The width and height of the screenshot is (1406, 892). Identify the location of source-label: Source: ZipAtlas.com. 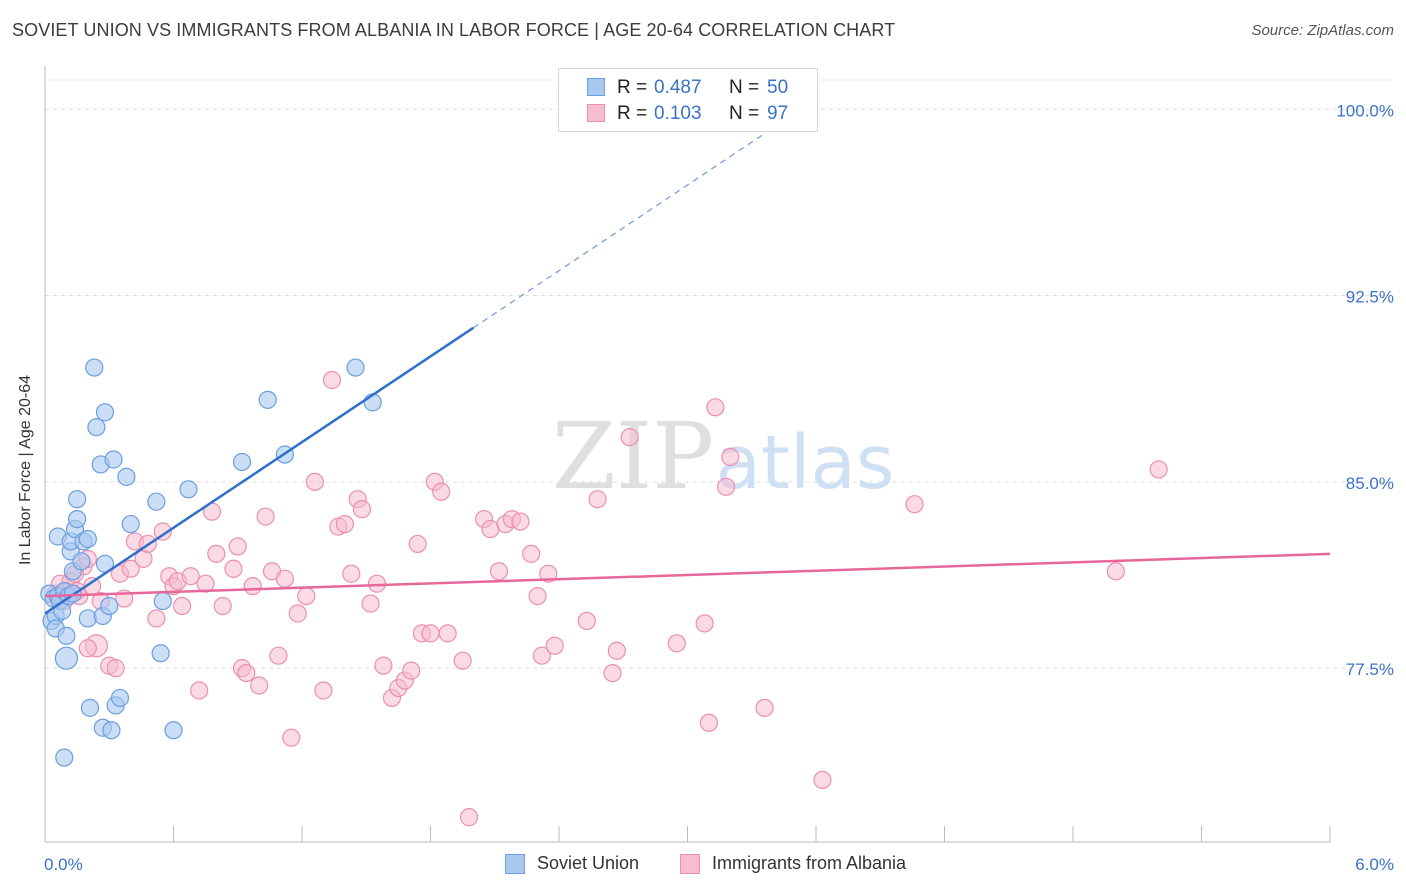
(1322, 30).